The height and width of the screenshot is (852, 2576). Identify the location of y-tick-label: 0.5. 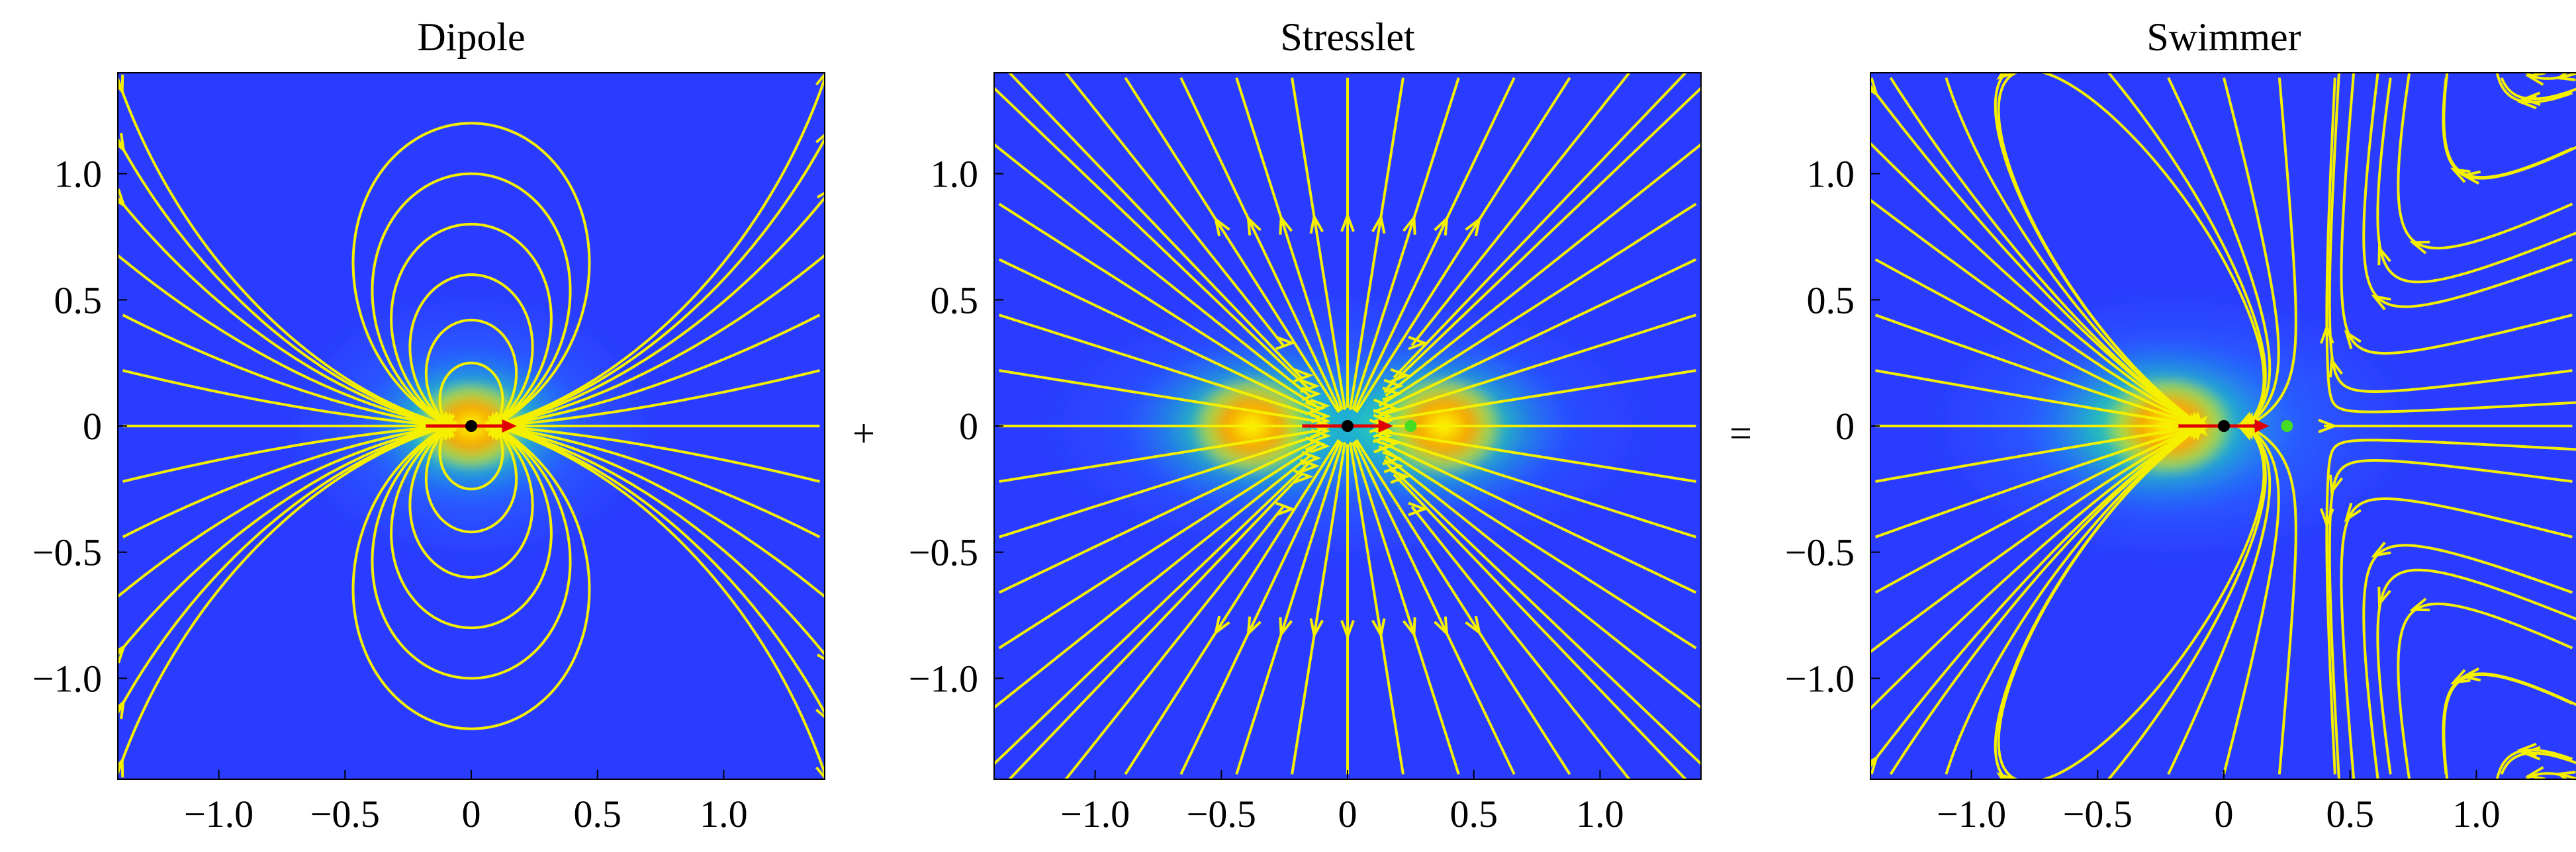
(955, 299).